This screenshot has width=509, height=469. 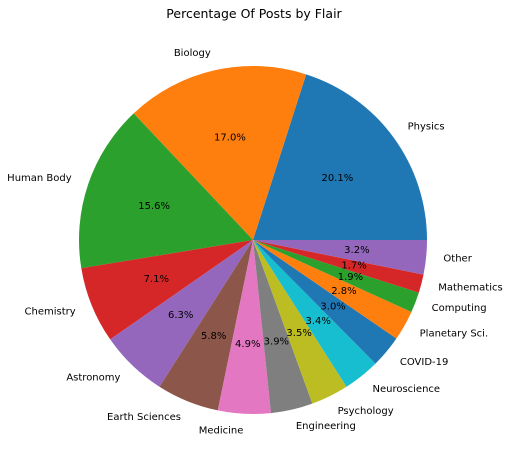 I want to click on category-label-engineering: Engineering, so click(x=326, y=426).